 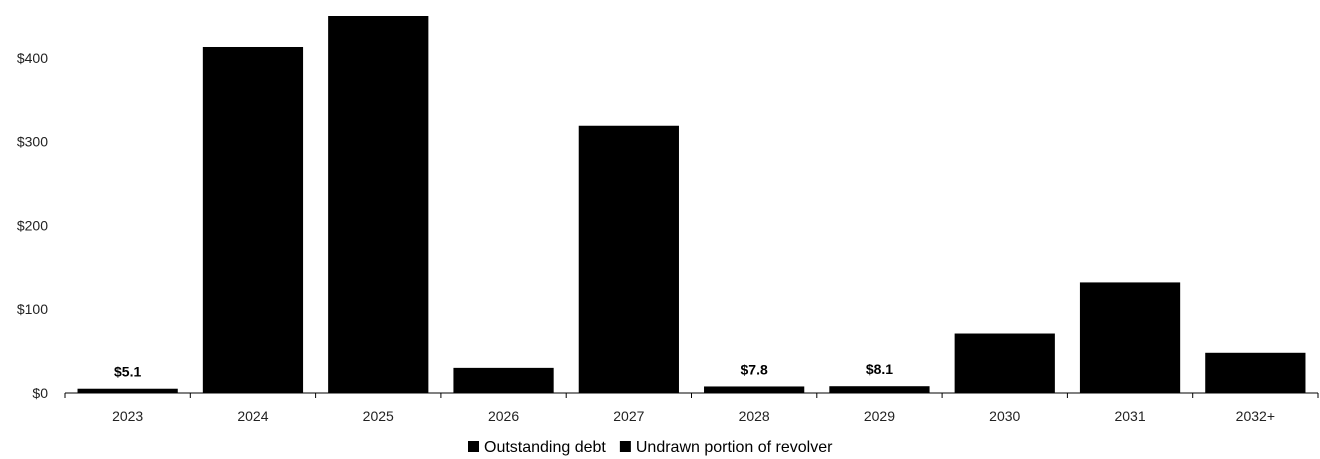 I want to click on x-tick-label: 2028, so click(x=754, y=416).